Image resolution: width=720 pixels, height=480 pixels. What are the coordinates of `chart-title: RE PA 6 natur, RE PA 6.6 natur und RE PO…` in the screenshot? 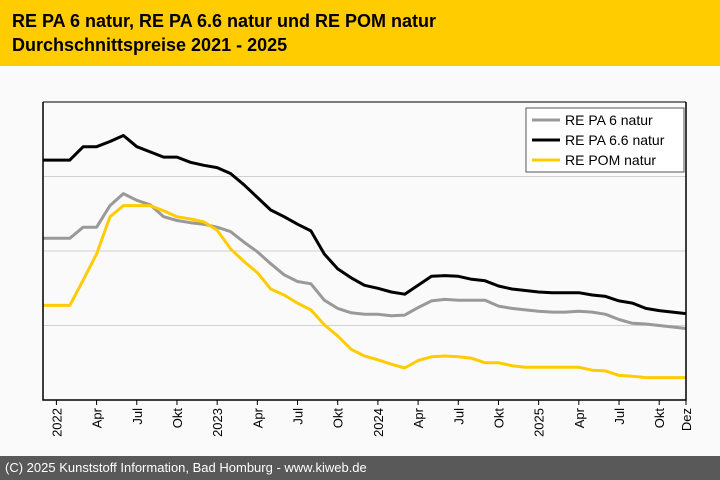 It's located at (224, 21).